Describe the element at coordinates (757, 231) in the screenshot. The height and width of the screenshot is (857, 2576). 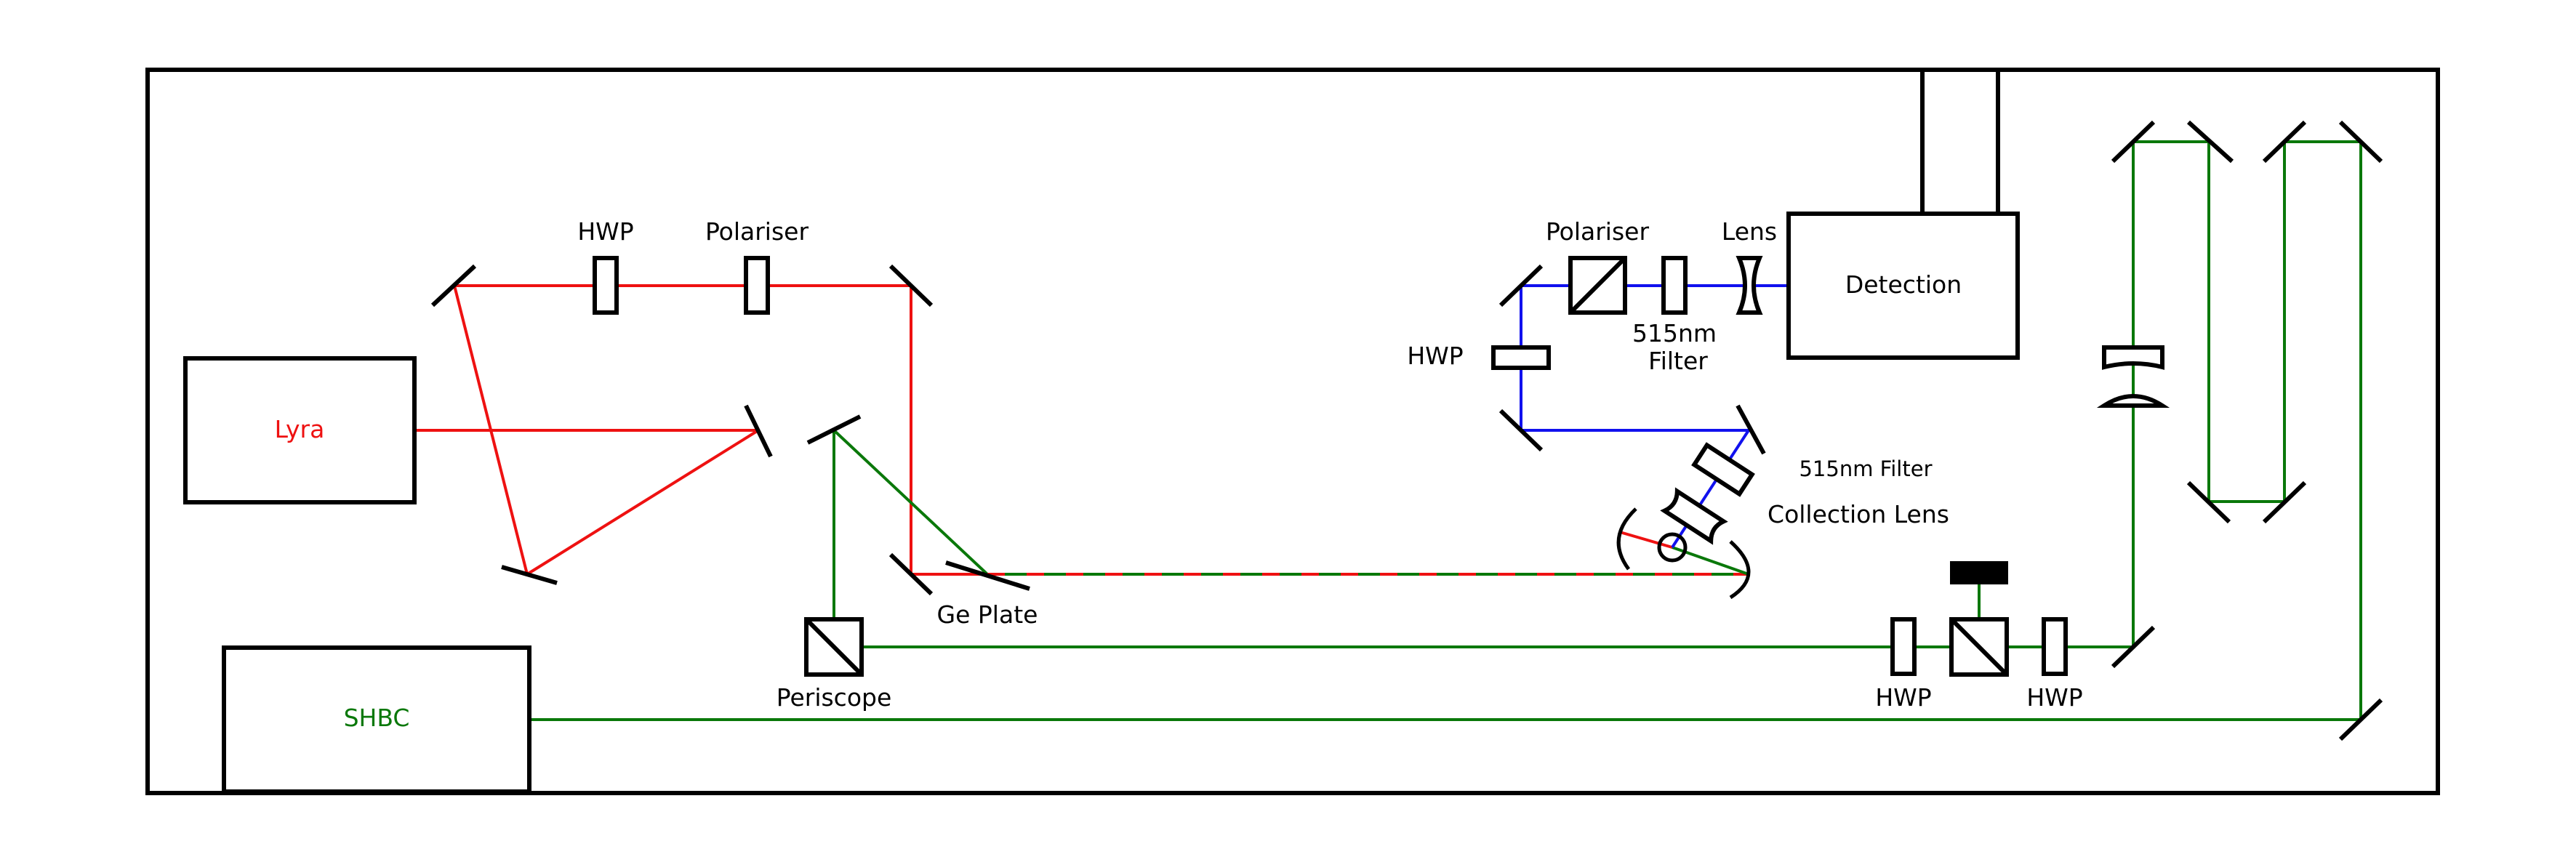
I see `polariser-top-label: Polariser` at that location.